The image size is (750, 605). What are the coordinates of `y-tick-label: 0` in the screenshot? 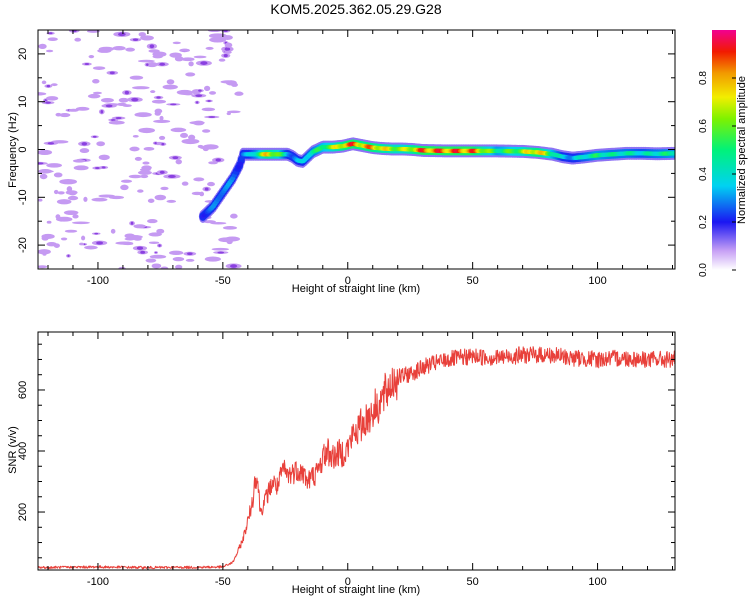 It's located at (23, 149).